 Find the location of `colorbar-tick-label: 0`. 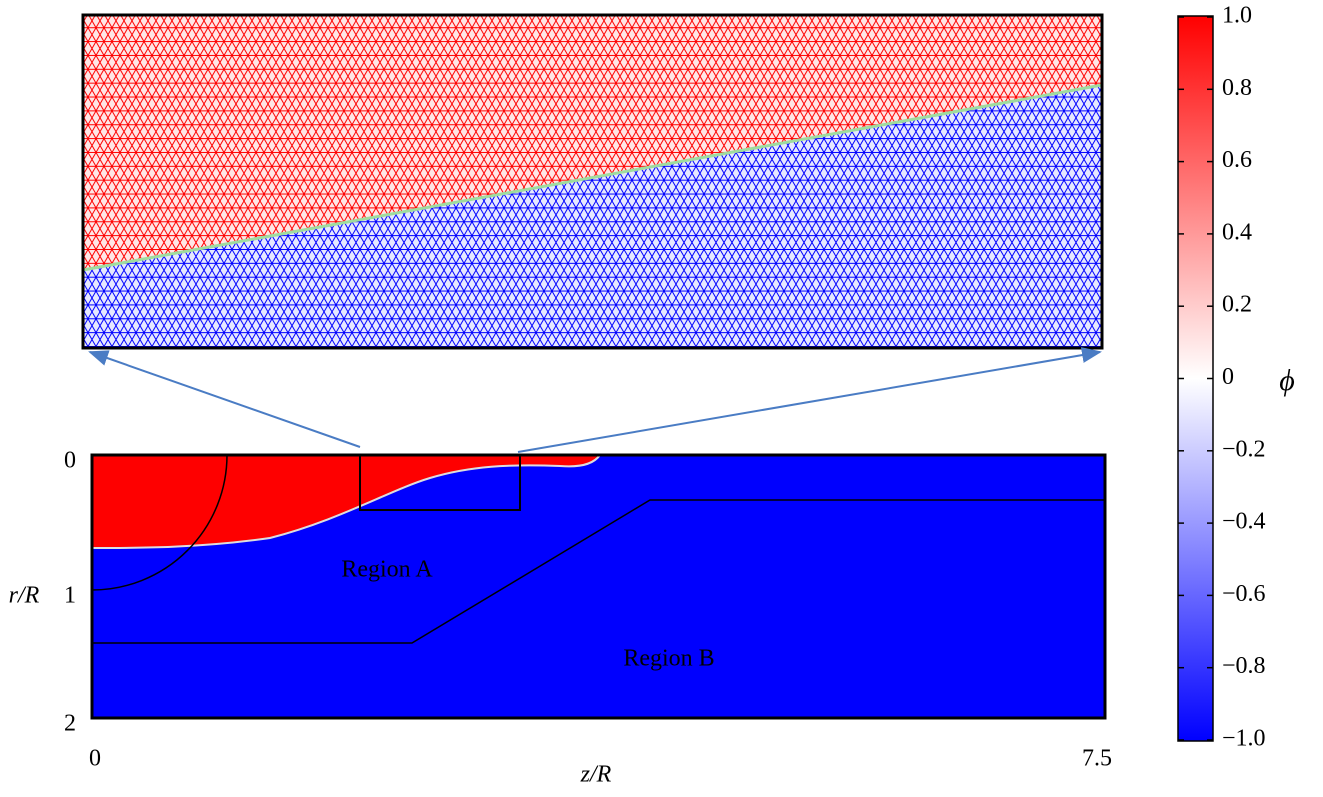

colorbar-tick-label: 0 is located at coordinates (1228, 377).